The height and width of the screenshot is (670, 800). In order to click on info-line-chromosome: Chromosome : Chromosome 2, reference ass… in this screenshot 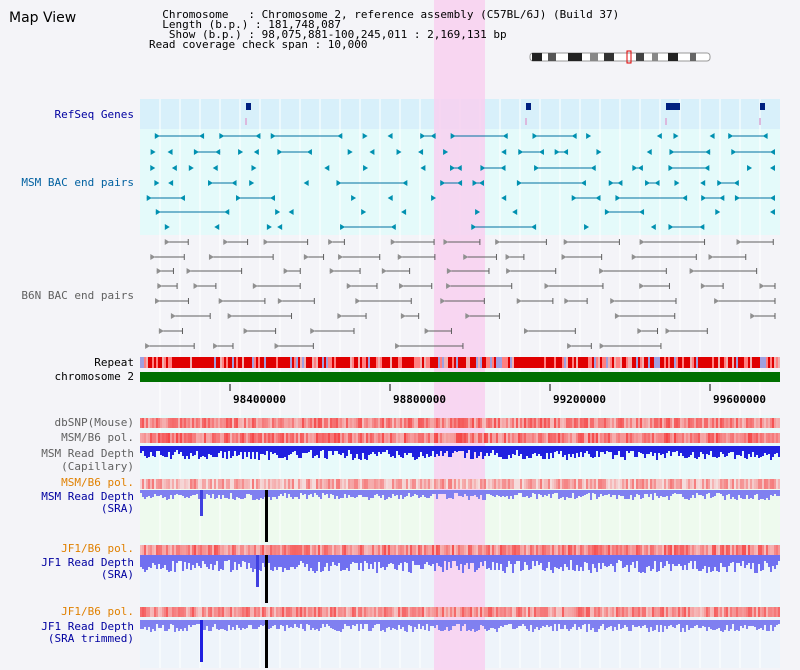, I will do `click(384, 14)`.